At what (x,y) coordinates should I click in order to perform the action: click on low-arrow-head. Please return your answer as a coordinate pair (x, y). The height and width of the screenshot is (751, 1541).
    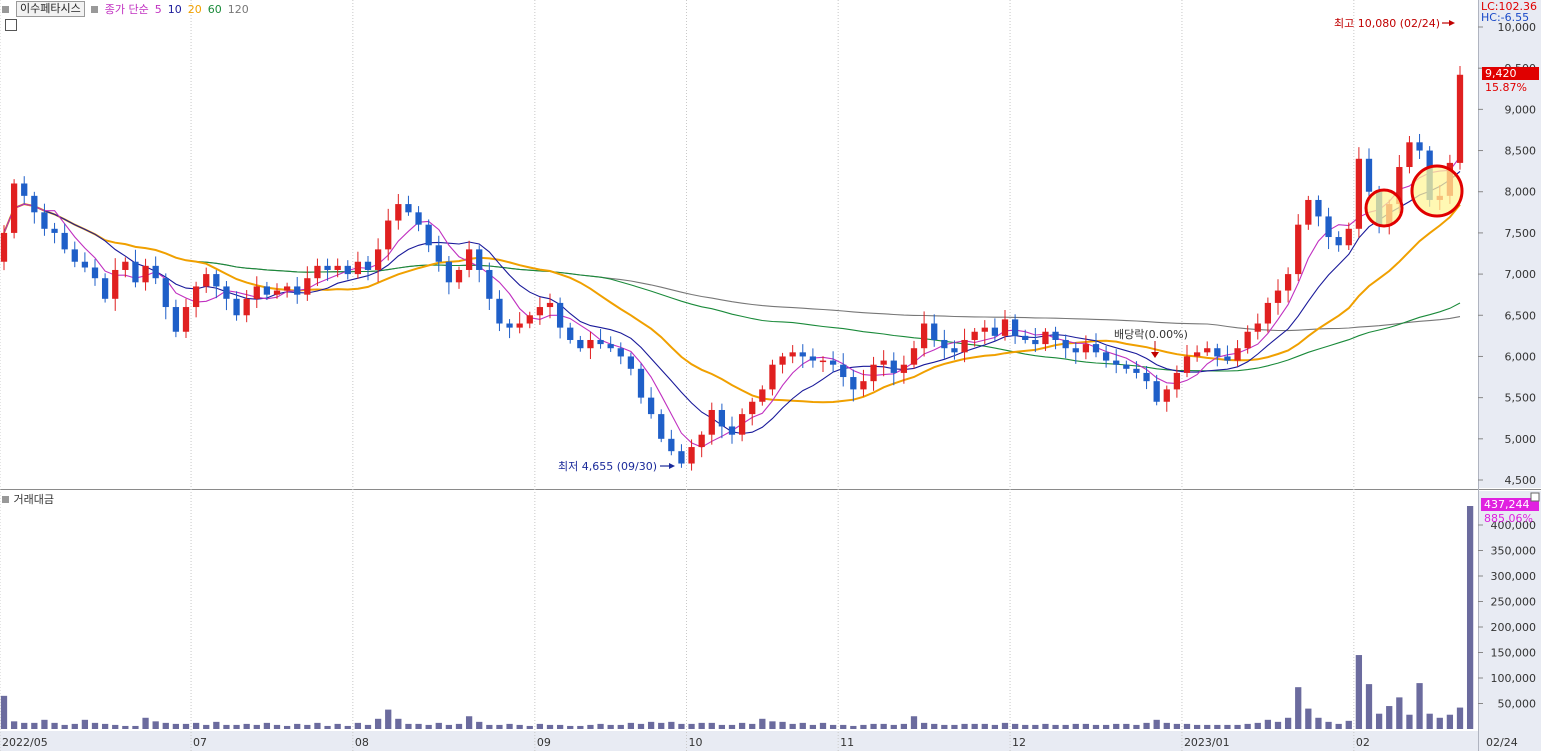
    Looking at the image, I should click on (672, 466).